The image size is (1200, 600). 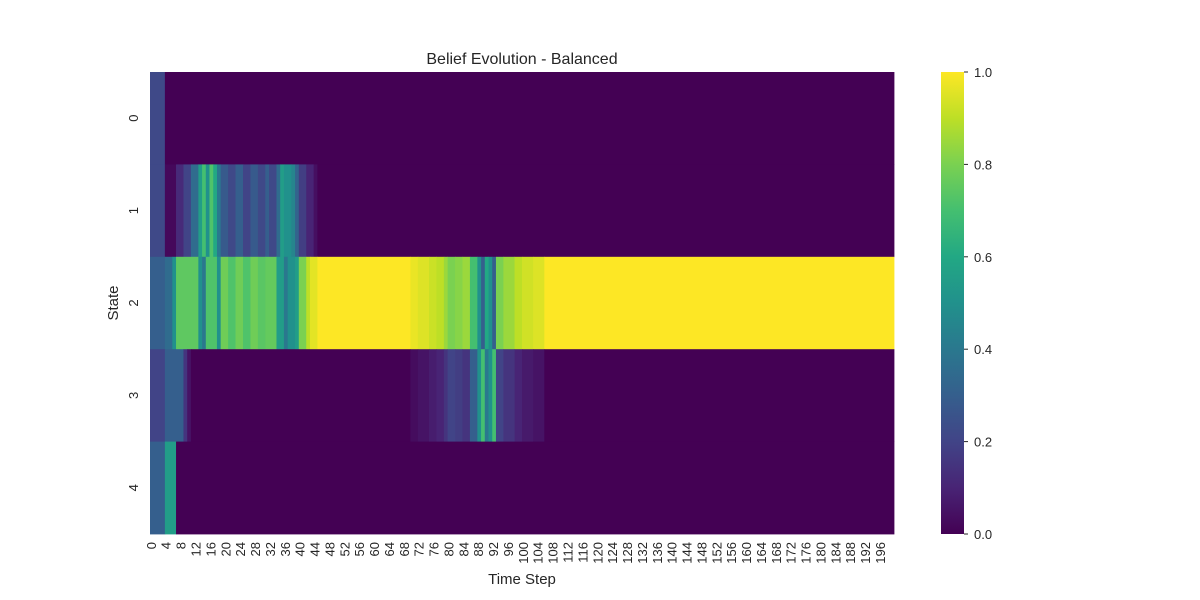 What do you see at coordinates (657, 553) in the screenshot?
I see `x-tick-label: 136` at bounding box center [657, 553].